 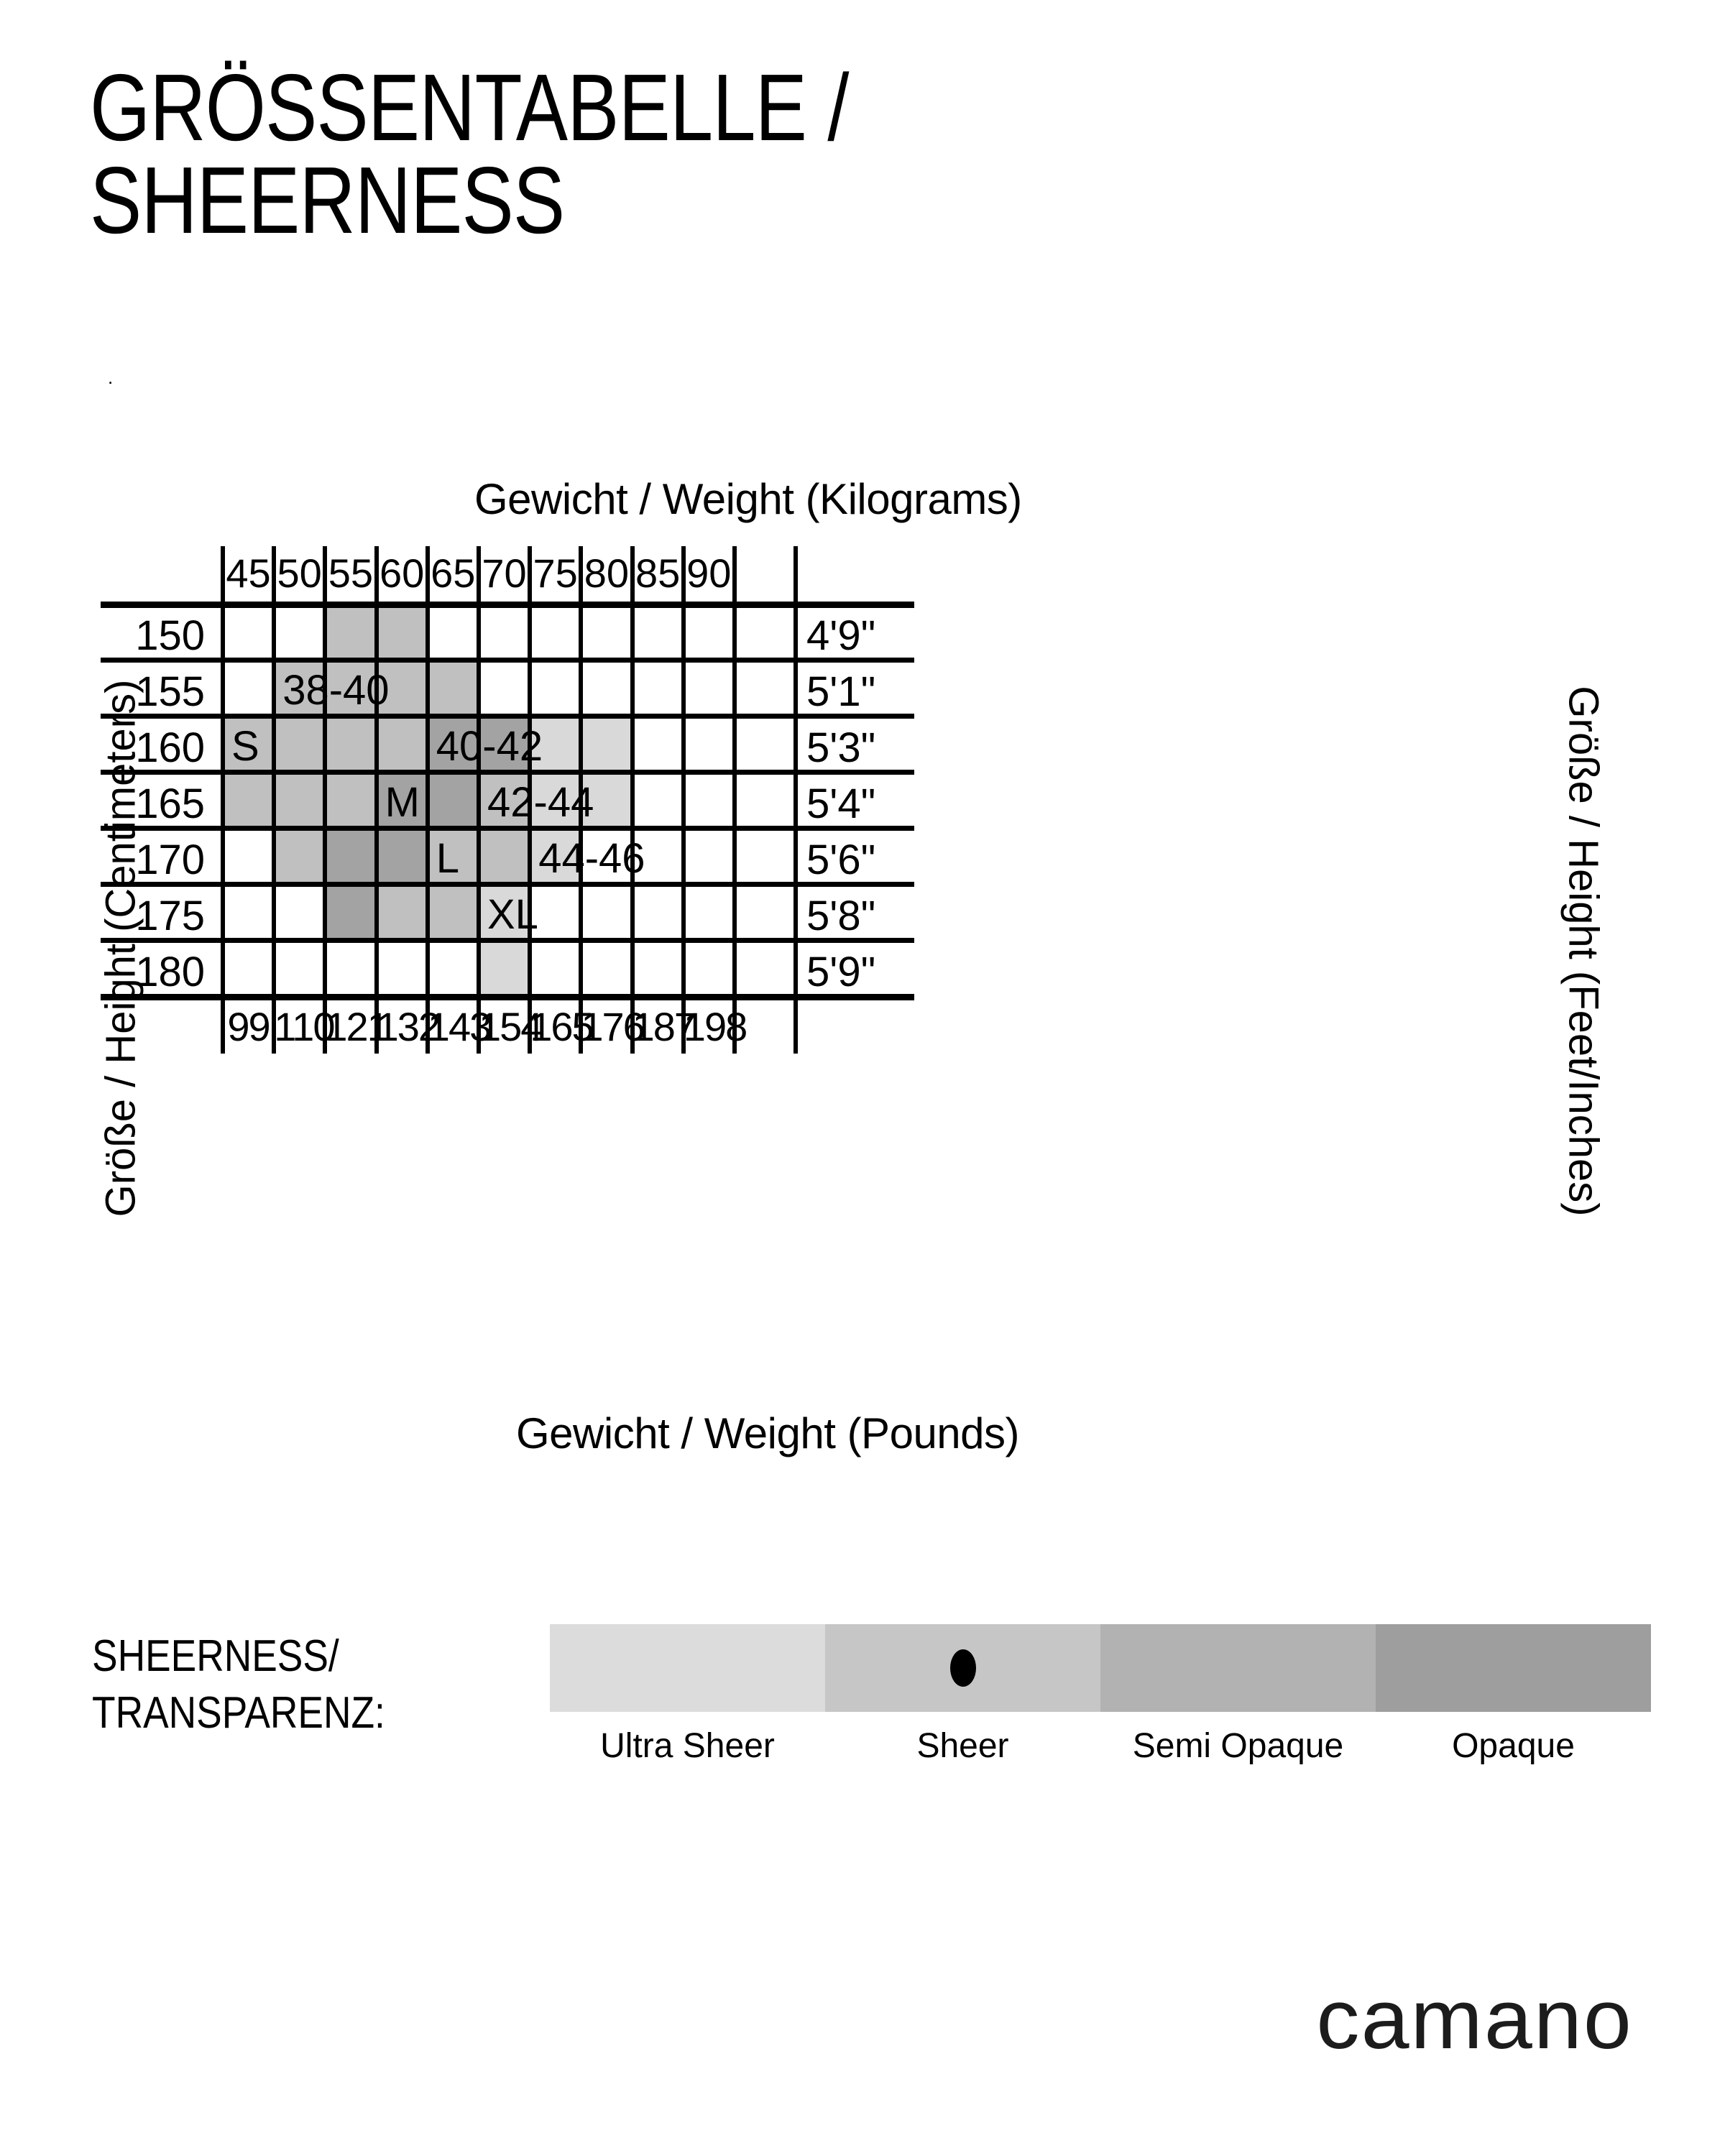 What do you see at coordinates (170, 635) in the screenshot?
I see `height-cm-tick: 150` at bounding box center [170, 635].